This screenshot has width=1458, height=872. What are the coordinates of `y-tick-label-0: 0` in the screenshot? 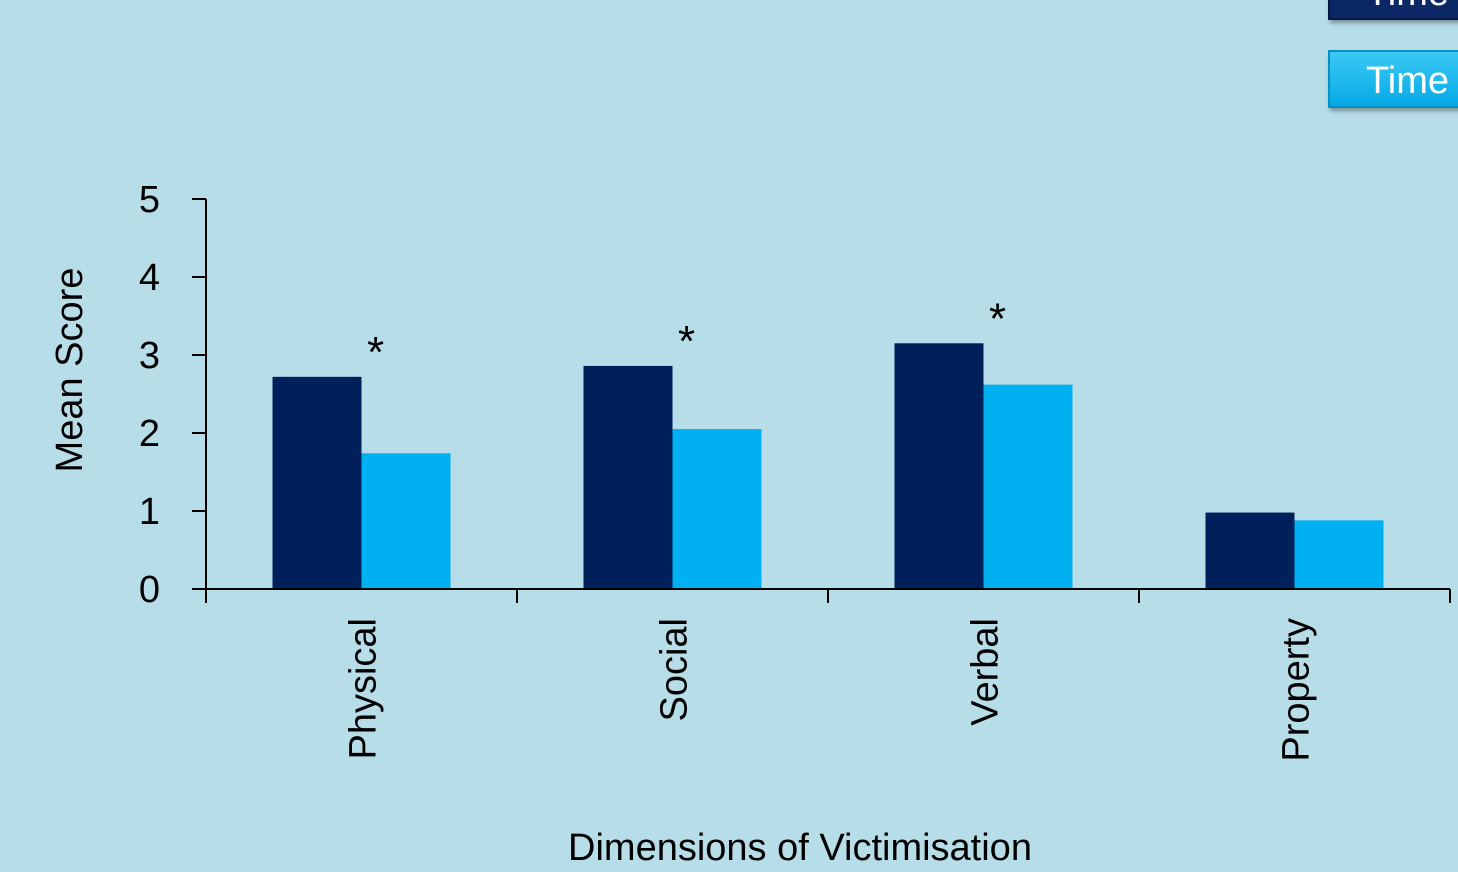 It's located at (149, 590).